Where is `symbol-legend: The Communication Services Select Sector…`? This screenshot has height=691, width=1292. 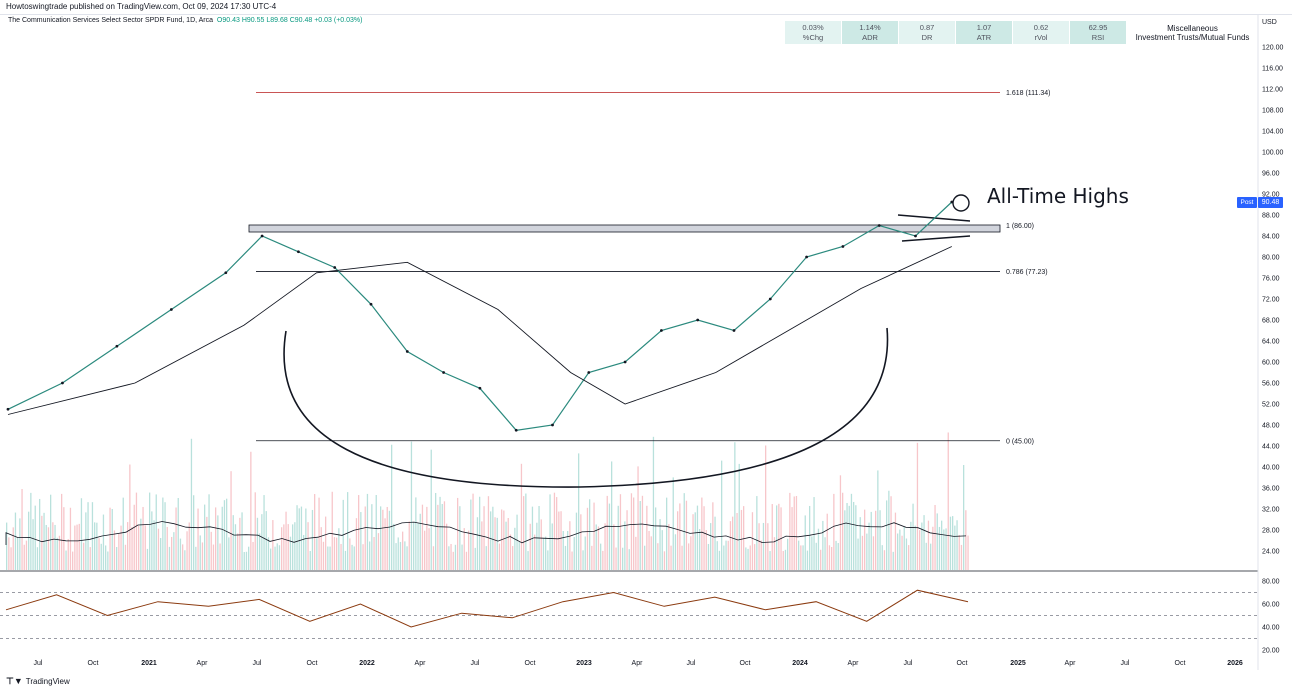
symbol-legend: The Communication Services Select Sector… is located at coordinates (185, 20).